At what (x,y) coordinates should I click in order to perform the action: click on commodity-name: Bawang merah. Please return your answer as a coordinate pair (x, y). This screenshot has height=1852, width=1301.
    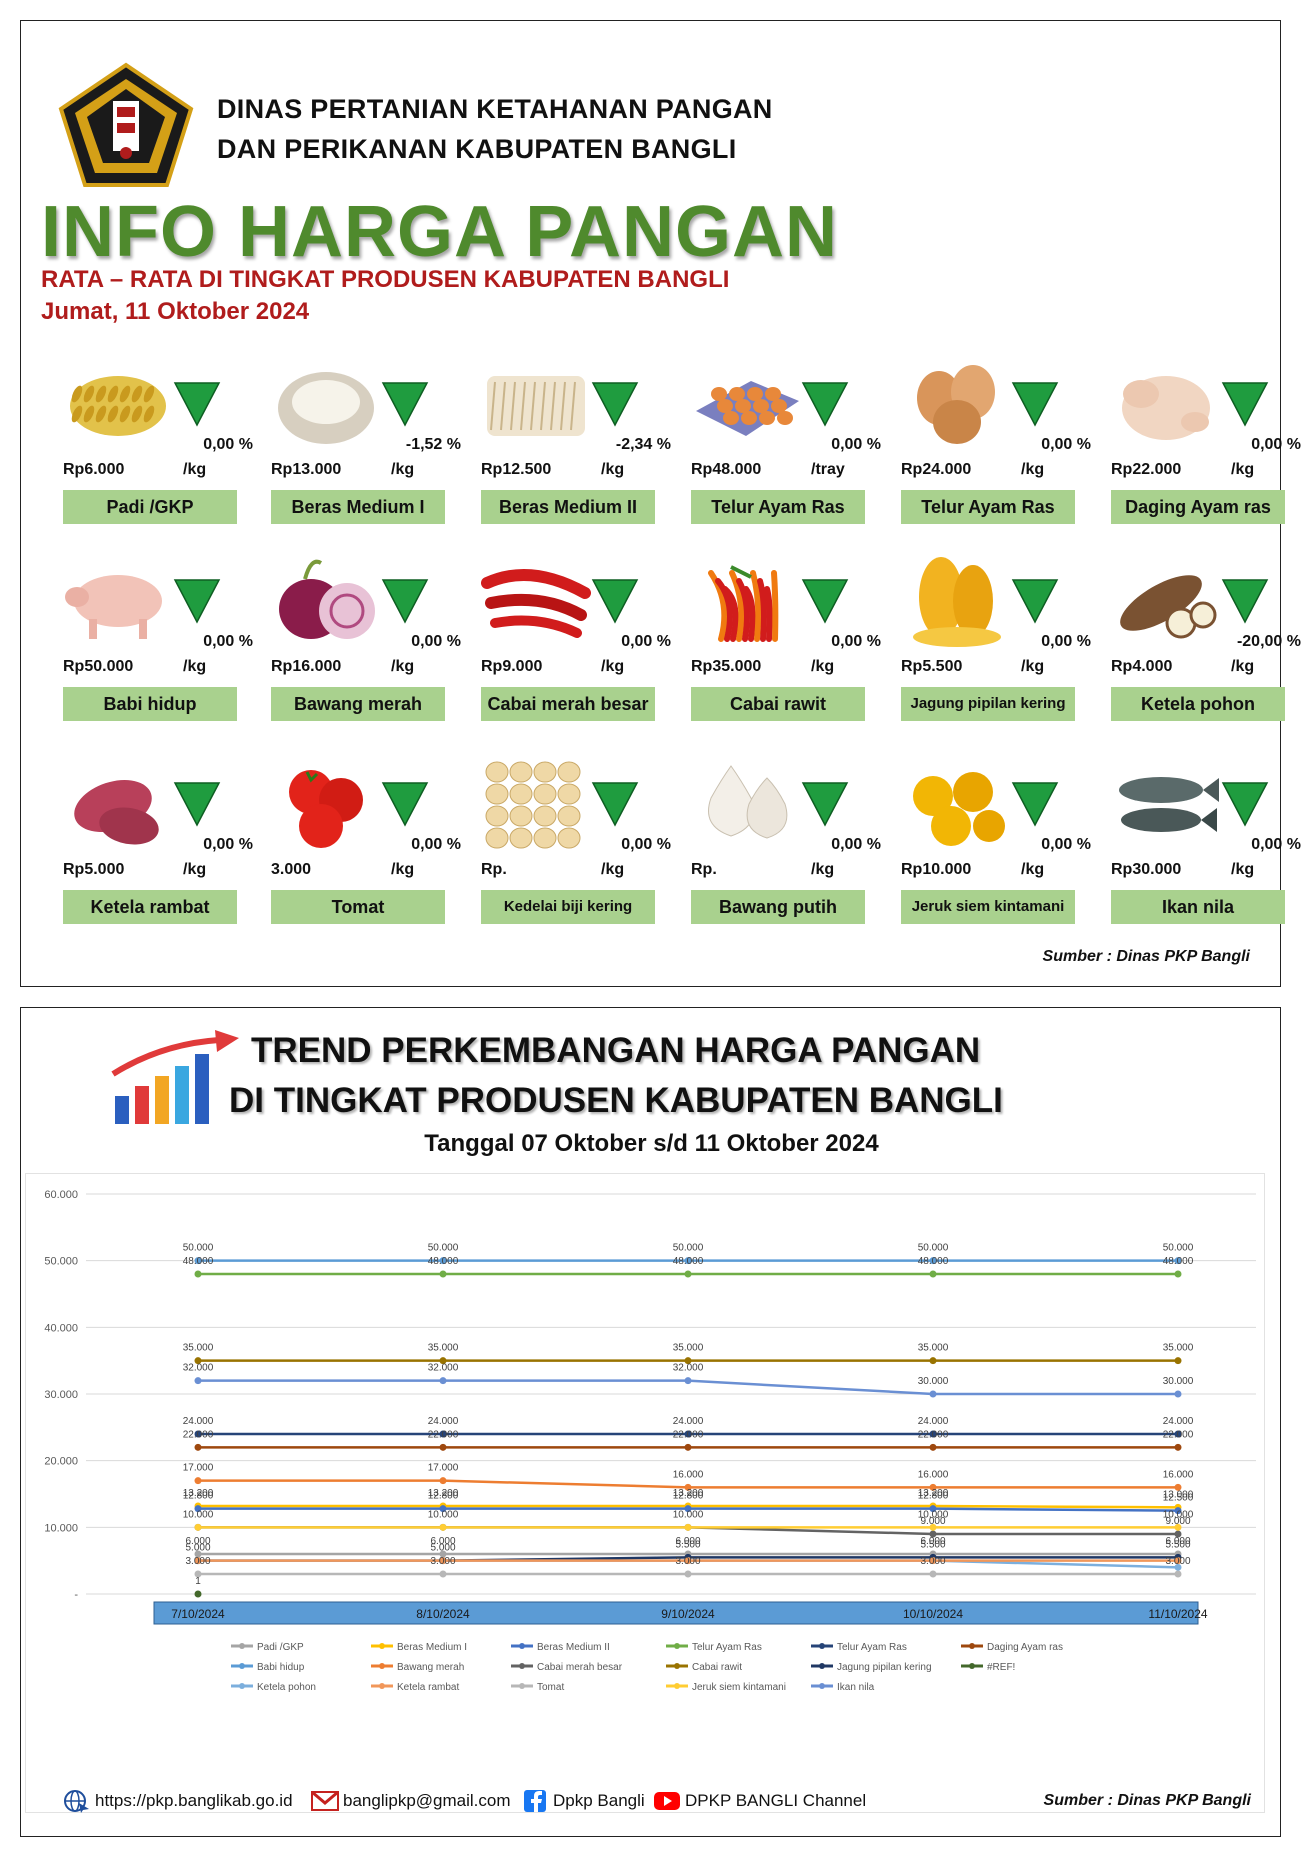
    Looking at the image, I should click on (358, 704).